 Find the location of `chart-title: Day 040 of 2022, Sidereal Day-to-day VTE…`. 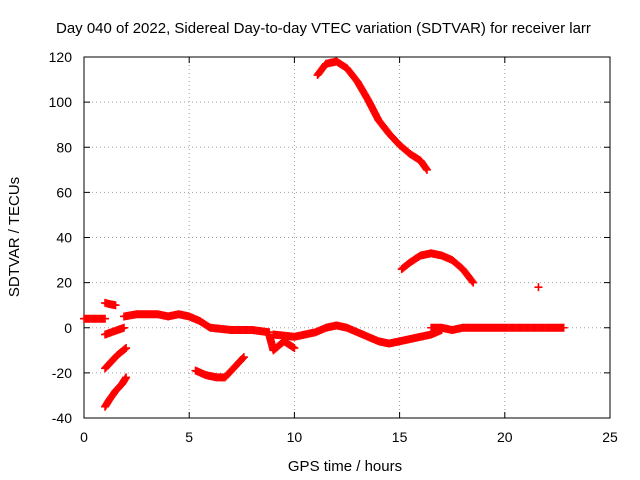

chart-title: Day 040 of 2022, Sidereal Day-to-day VTE… is located at coordinates (323, 28).